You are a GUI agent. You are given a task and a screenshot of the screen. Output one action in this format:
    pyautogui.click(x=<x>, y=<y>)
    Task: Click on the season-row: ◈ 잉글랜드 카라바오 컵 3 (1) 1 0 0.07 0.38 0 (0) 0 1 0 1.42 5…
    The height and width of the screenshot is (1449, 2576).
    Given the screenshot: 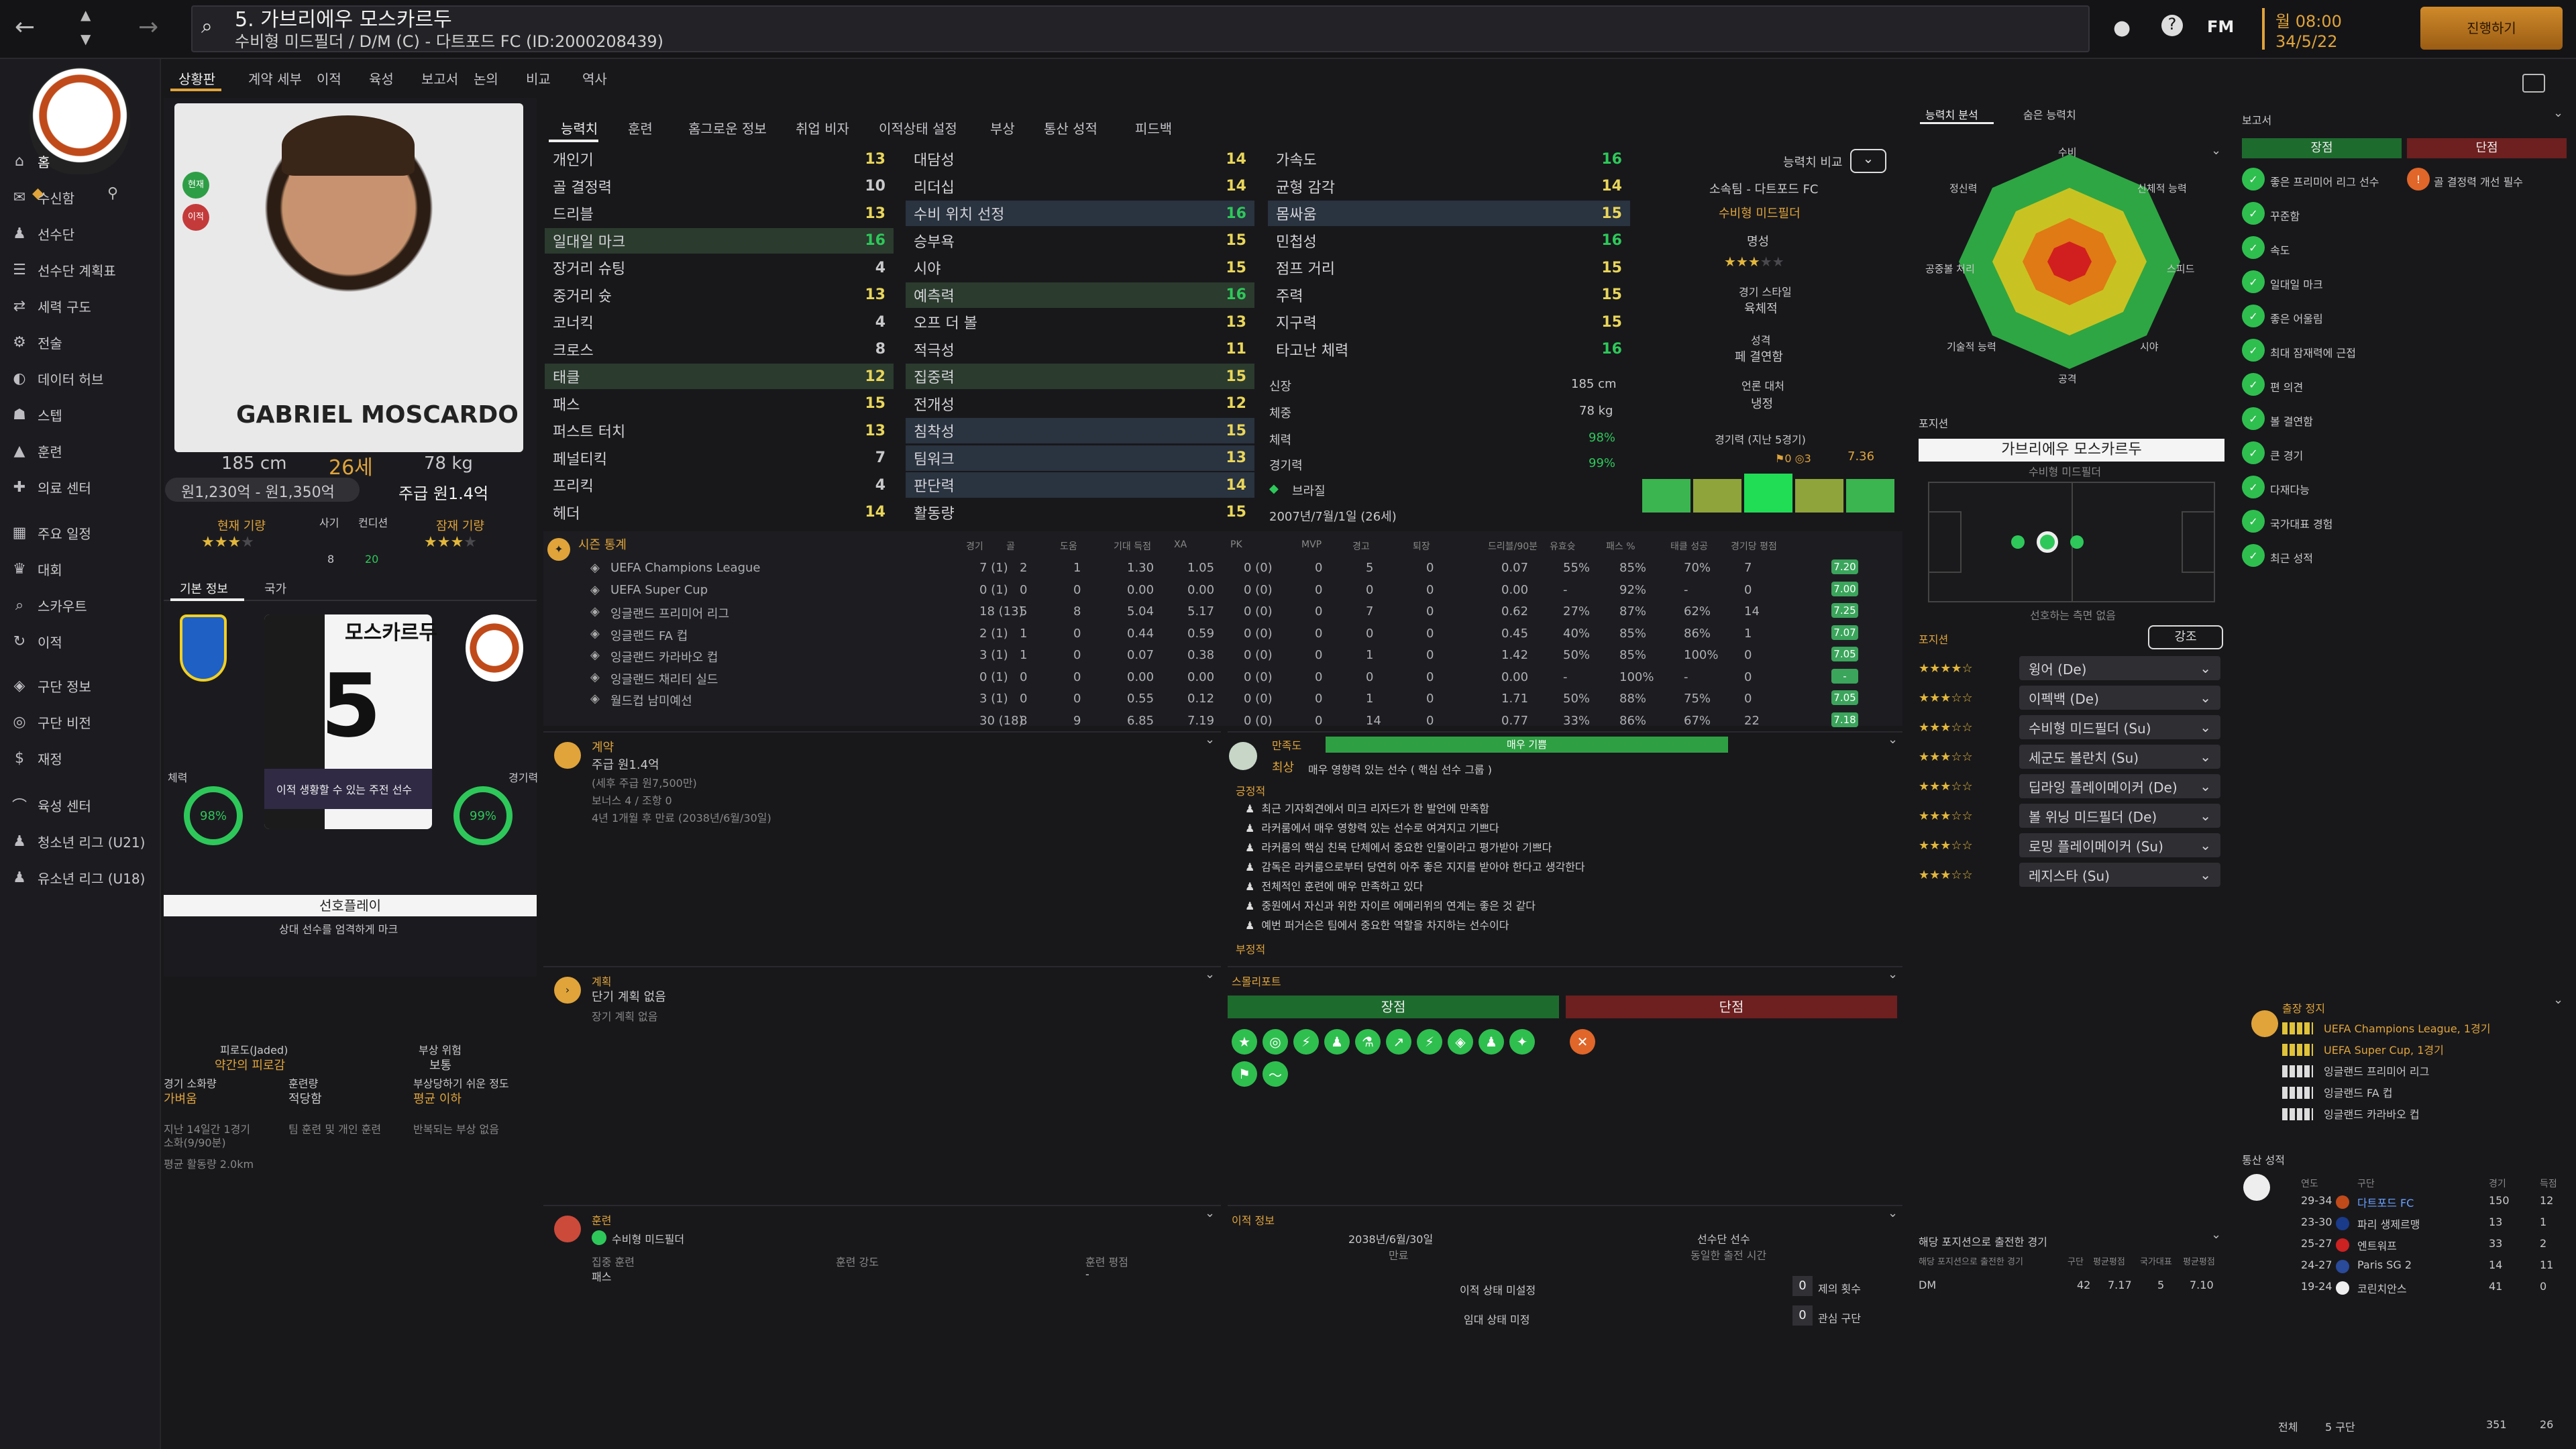 What is the action you would take?
    pyautogui.click(x=1222, y=654)
    